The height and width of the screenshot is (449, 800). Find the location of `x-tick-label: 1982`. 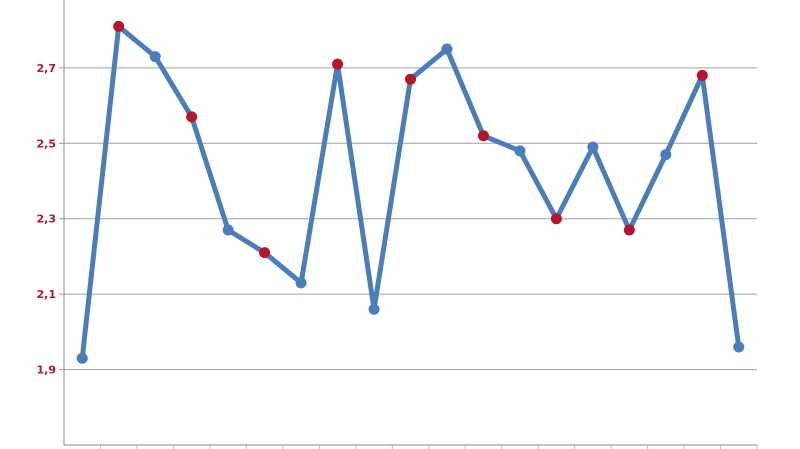

x-tick-label: 1982 is located at coordinates (118, 448).